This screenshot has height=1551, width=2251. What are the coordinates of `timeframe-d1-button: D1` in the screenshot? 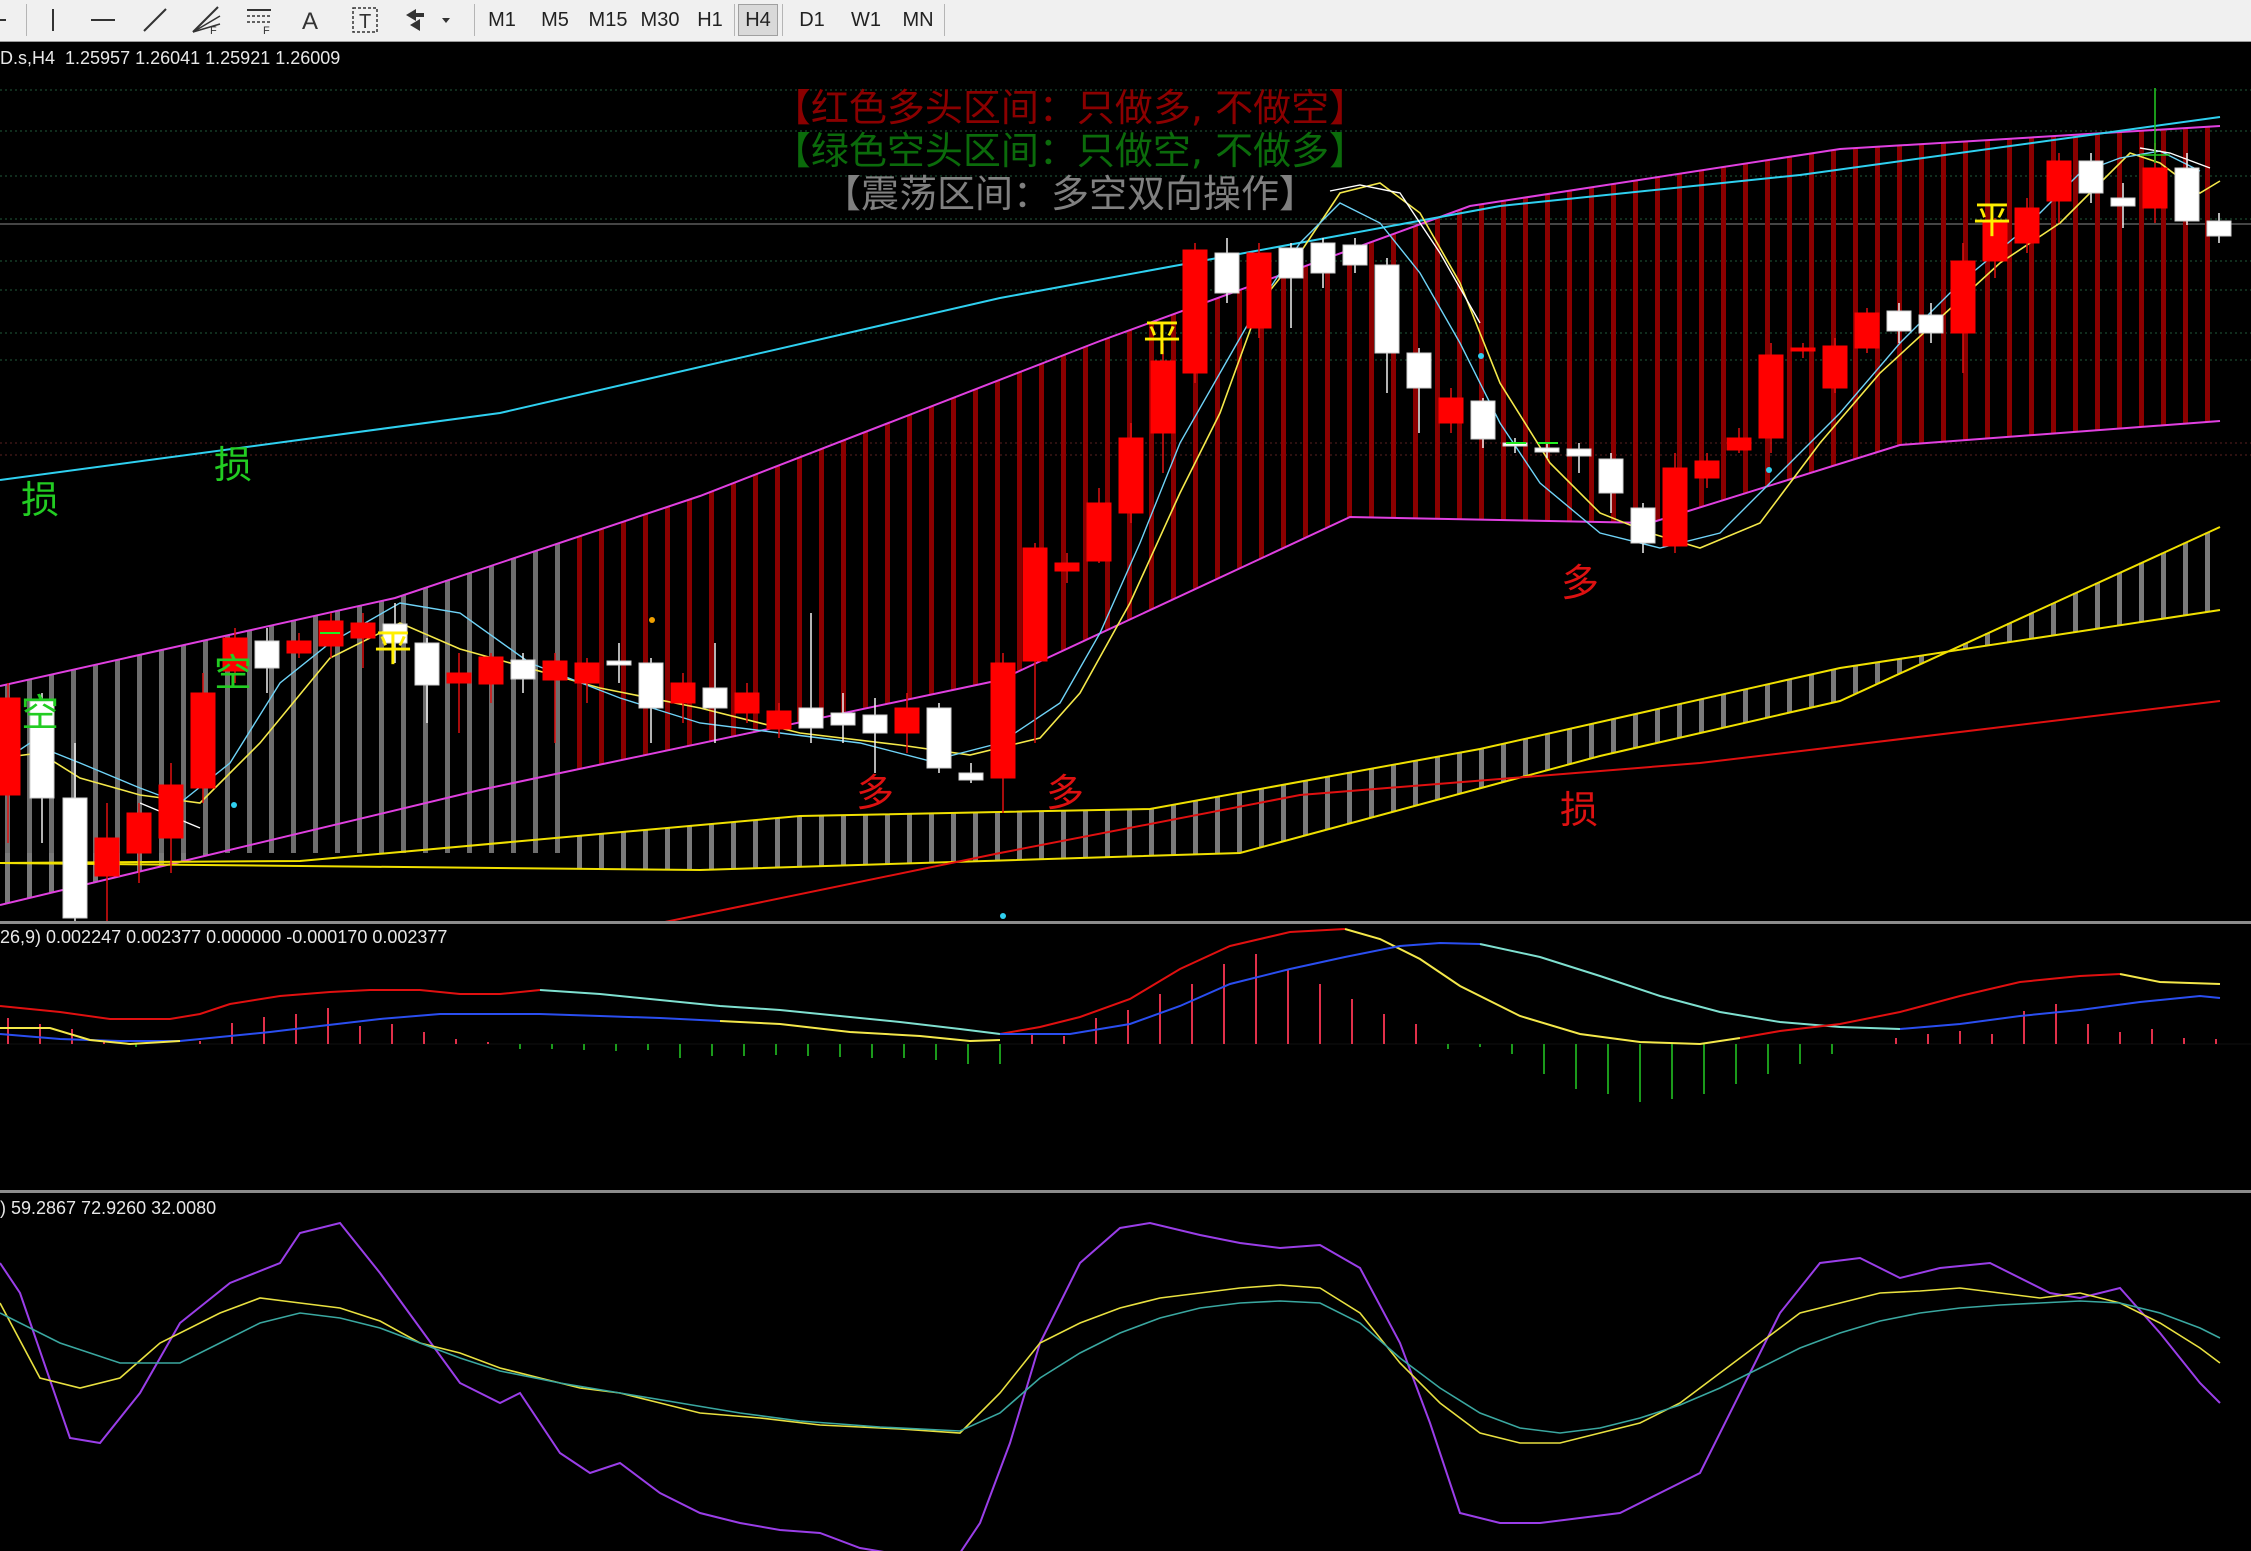 It's located at (812, 19).